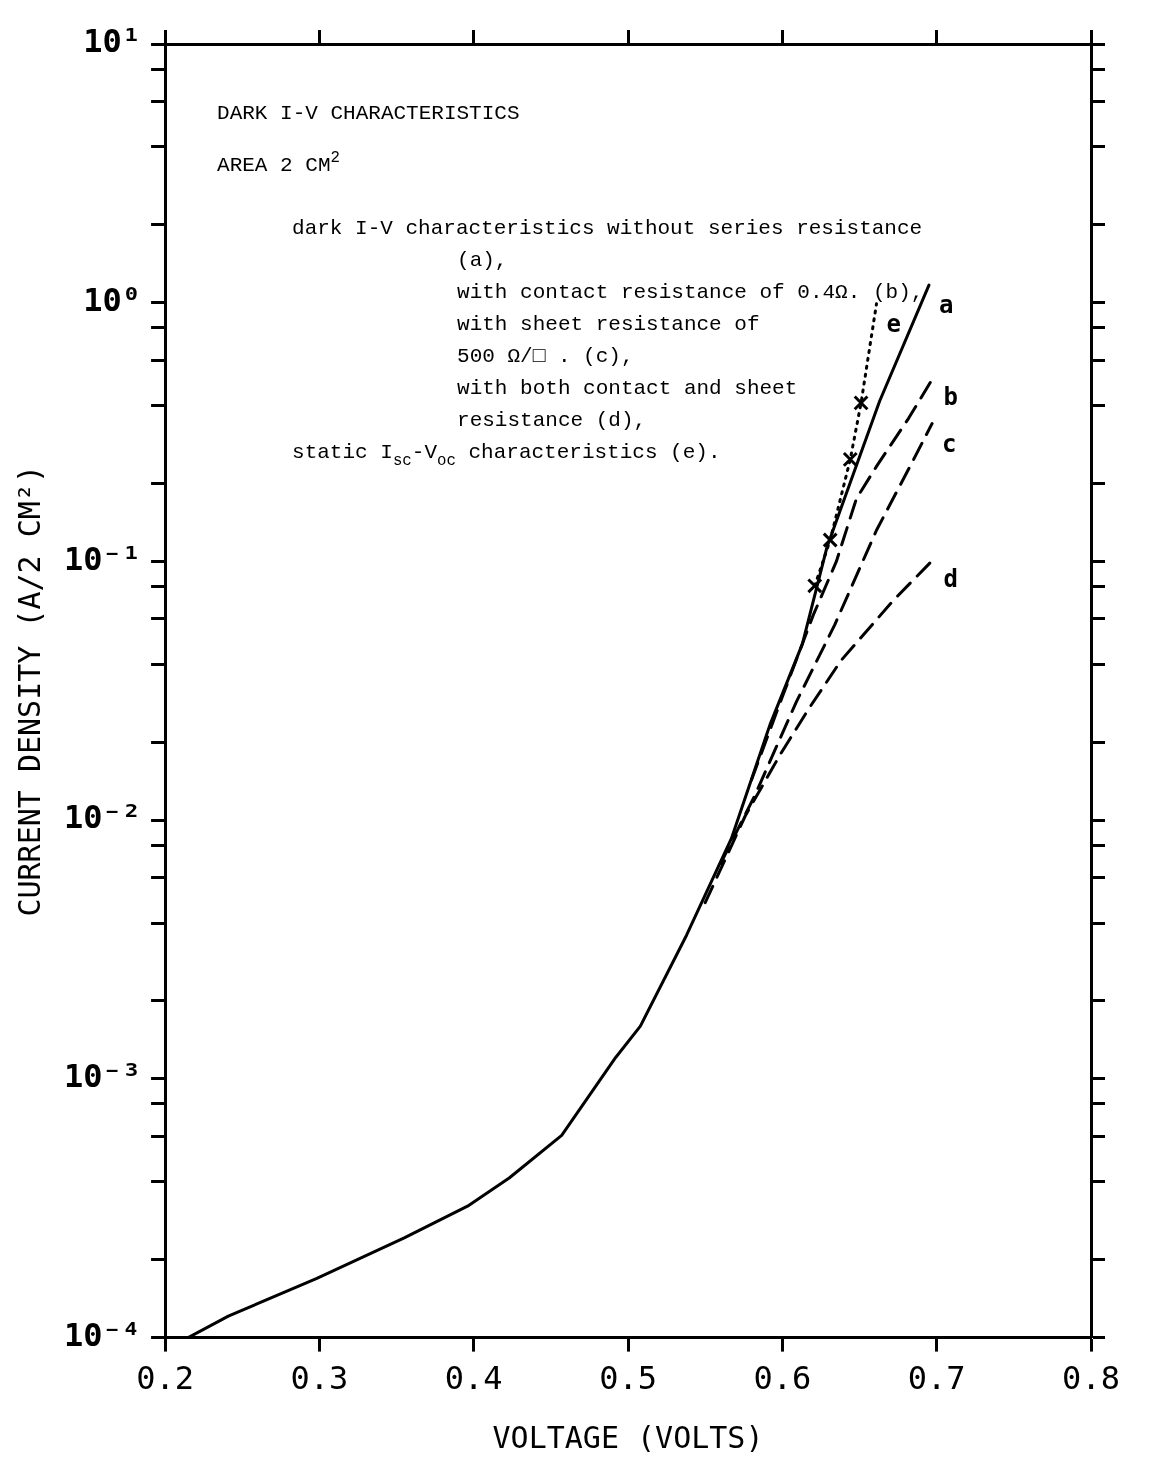  What do you see at coordinates (893, 323) in the screenshot?
I see `series-label: e` at bounding box center [893, 323].